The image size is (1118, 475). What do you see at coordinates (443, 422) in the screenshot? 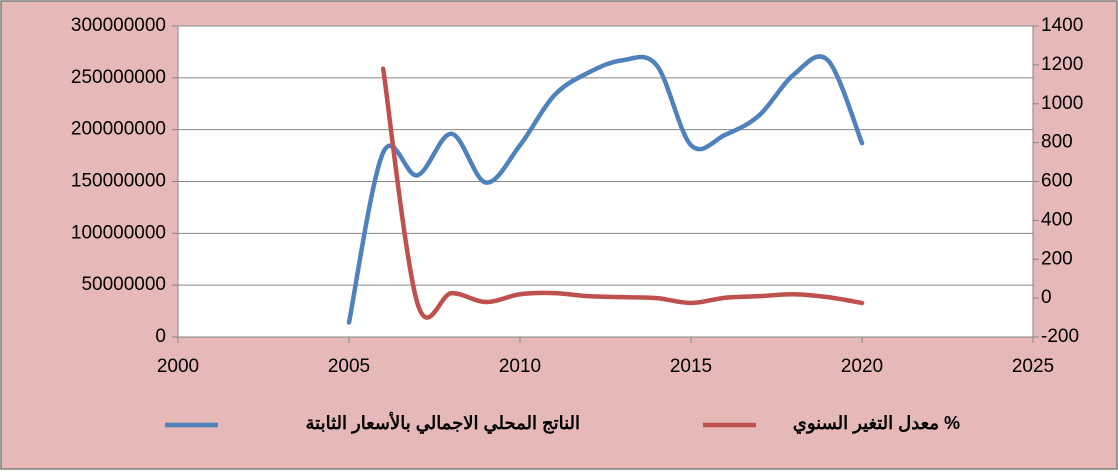
I see `legend-label: الناتج المحلي الاجمالي بالأسعار الثابتة` at bounding box center [443, 422].